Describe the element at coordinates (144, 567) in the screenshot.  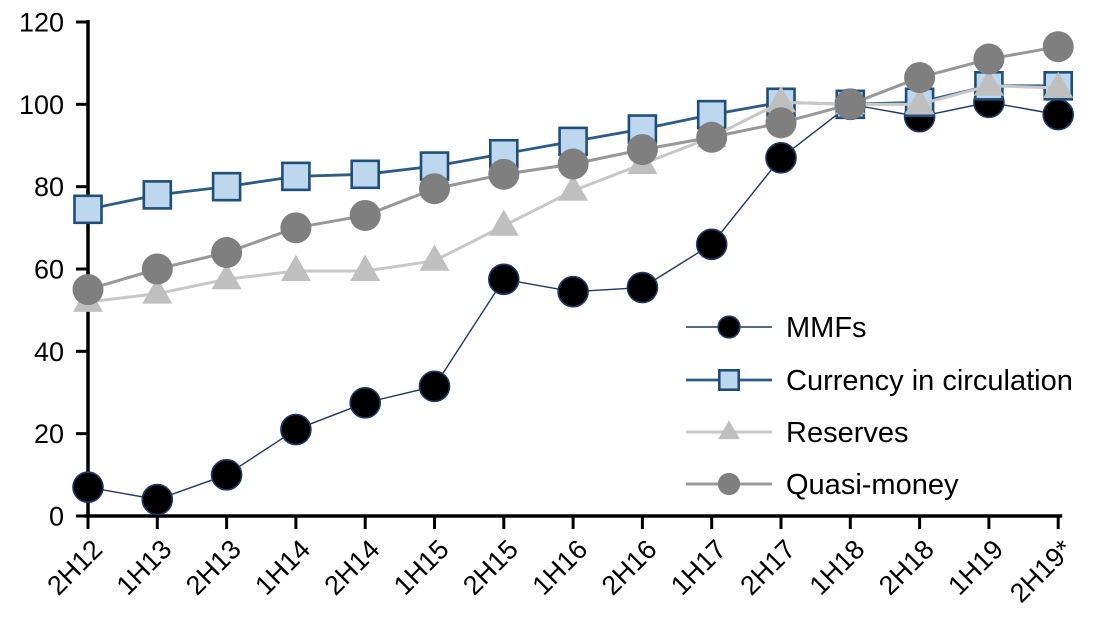
I see `x-tick-label: 1H13` at that location.